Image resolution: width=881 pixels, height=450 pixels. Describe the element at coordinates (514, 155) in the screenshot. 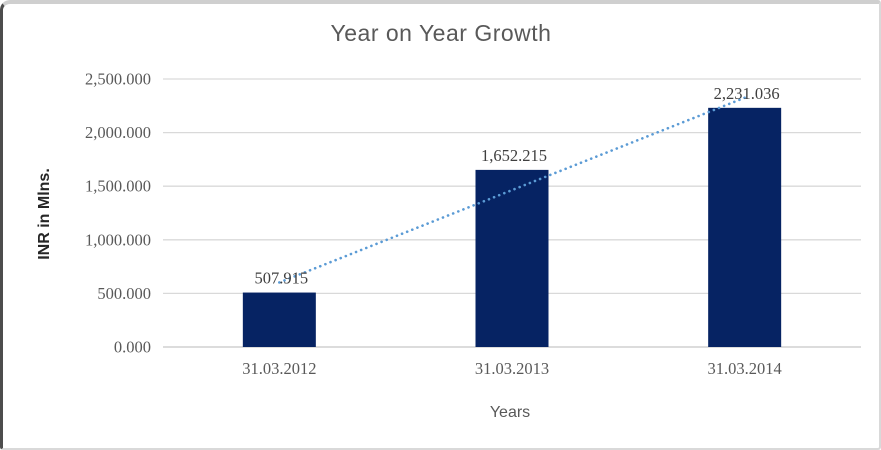

I see `bar-data-label: 1,652.215` at that location.